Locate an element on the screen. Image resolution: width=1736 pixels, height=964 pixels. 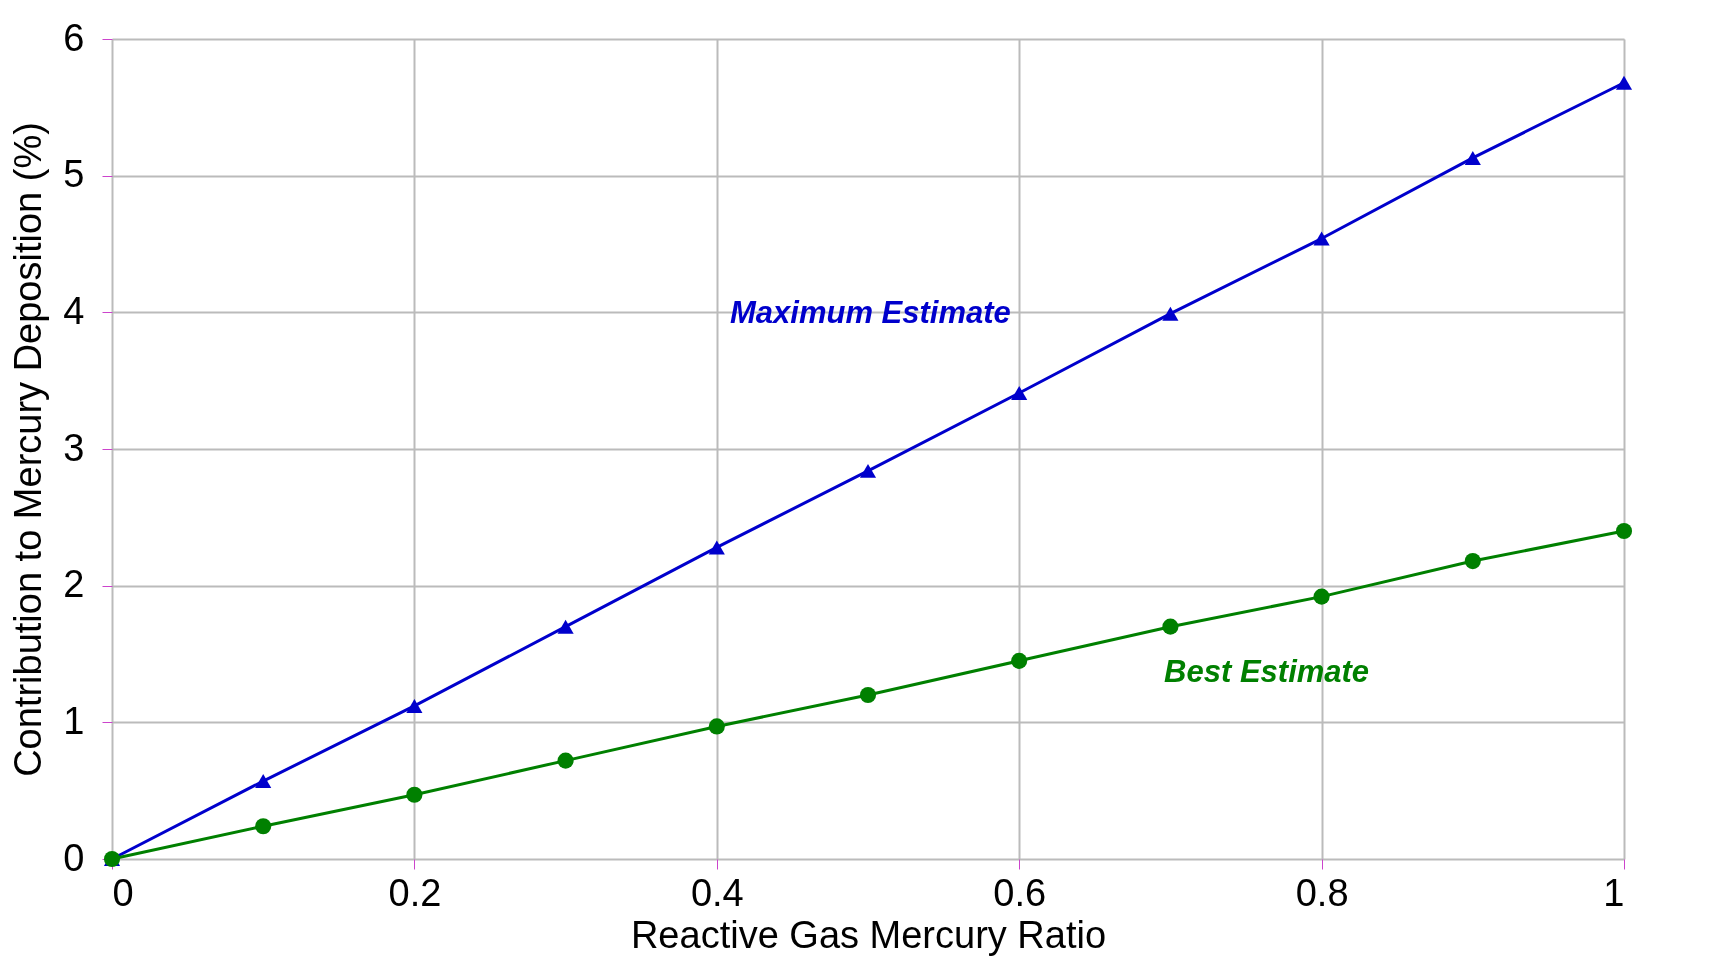
x-tick-label: 0.6 is located at coordinates (1020, 892).